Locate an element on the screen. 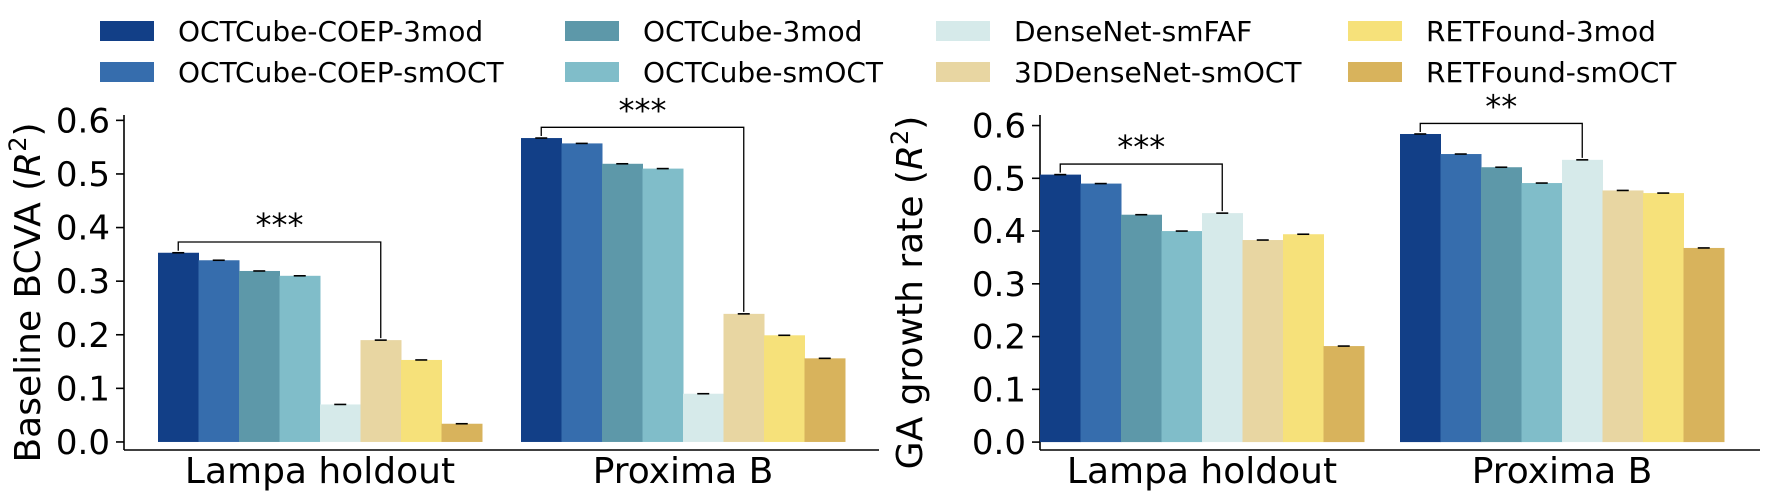 The width and height of the screenshot is (1771, 496). legend-label: OCTCube-COEP-smOCT is located at coordinates (341, 72).